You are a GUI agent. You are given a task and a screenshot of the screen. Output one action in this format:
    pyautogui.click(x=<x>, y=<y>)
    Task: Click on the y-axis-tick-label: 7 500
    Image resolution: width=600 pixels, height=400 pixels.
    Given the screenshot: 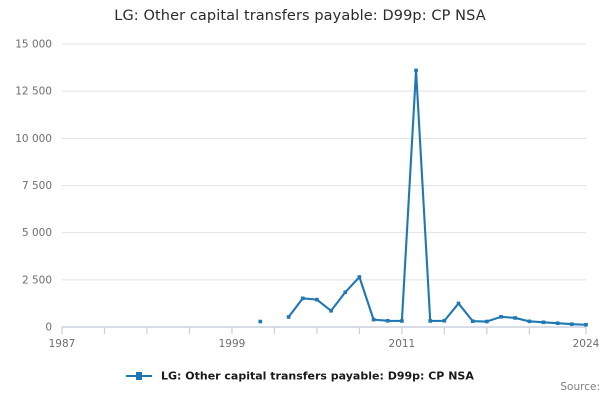 What is the action you would take?
    pyautogui.click(x=37, y=186)
    